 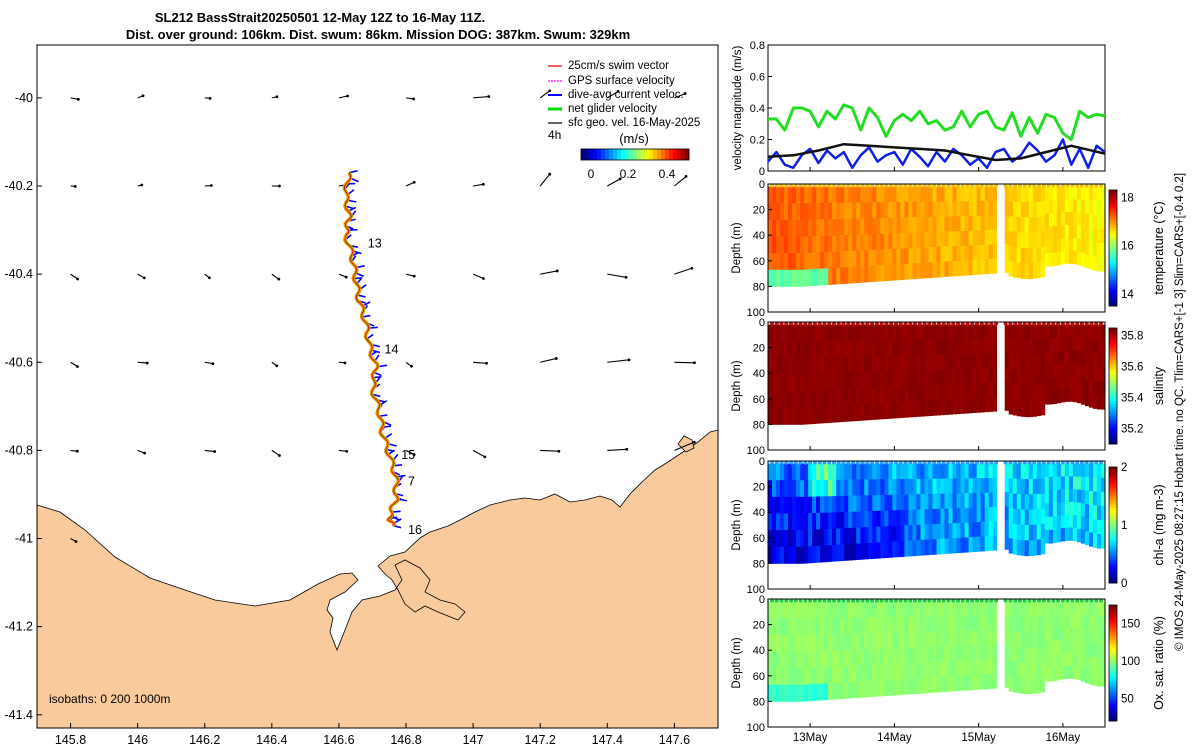 I want to click on section-colorbar-tick-label: 1, so click(x=1124, y=526).